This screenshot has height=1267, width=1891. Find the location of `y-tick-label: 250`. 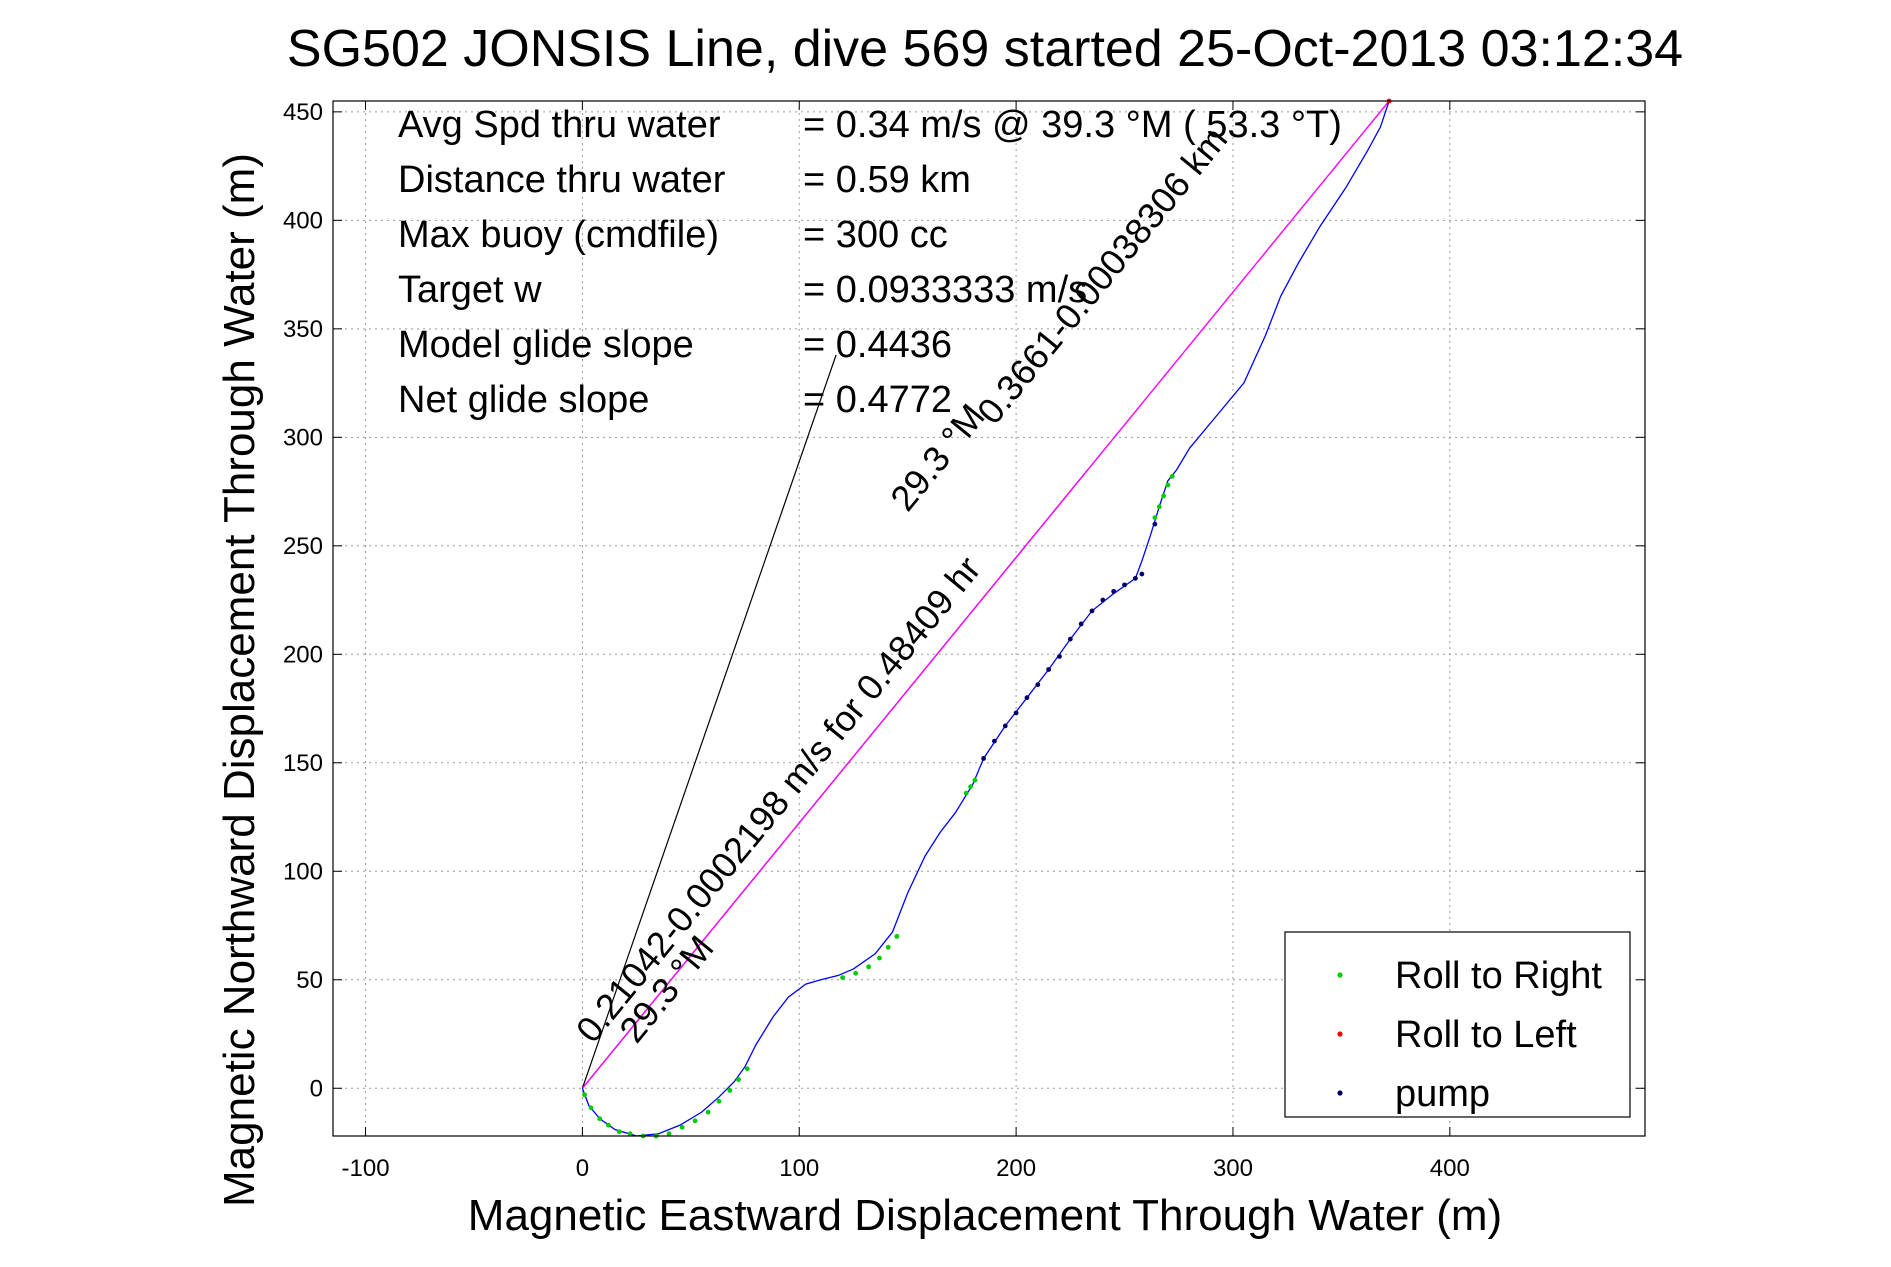

y-tick-label: 250 is located at coordinates (303, 546).